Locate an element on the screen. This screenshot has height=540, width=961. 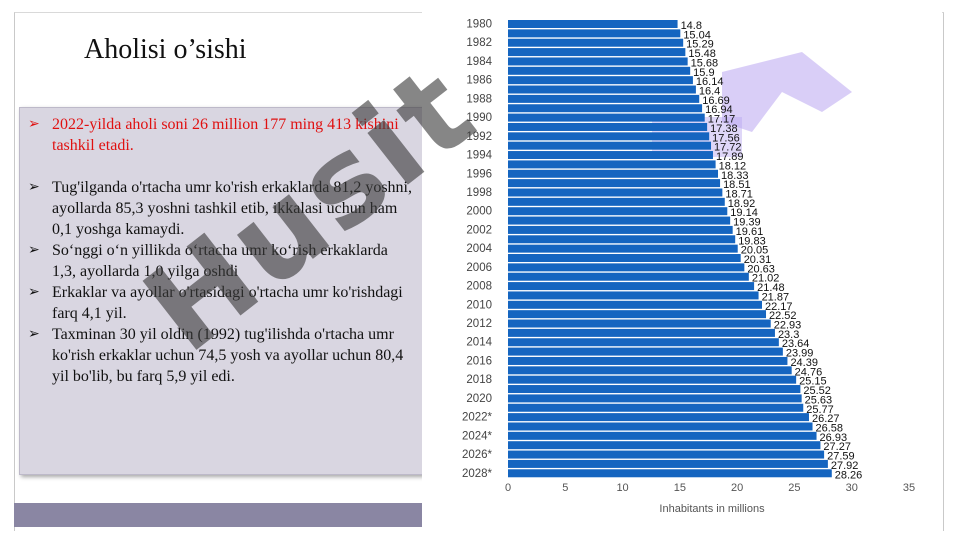
bar-1987 is located at coordinates (602, 89).